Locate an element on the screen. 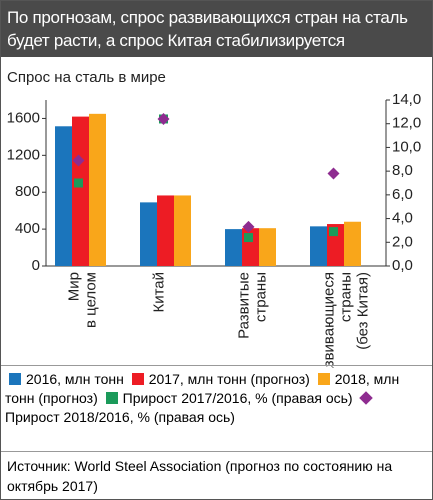 This screenshot has height=500, width=433. y2-tick-label: 0,0 is located at coordinates (402, 265).